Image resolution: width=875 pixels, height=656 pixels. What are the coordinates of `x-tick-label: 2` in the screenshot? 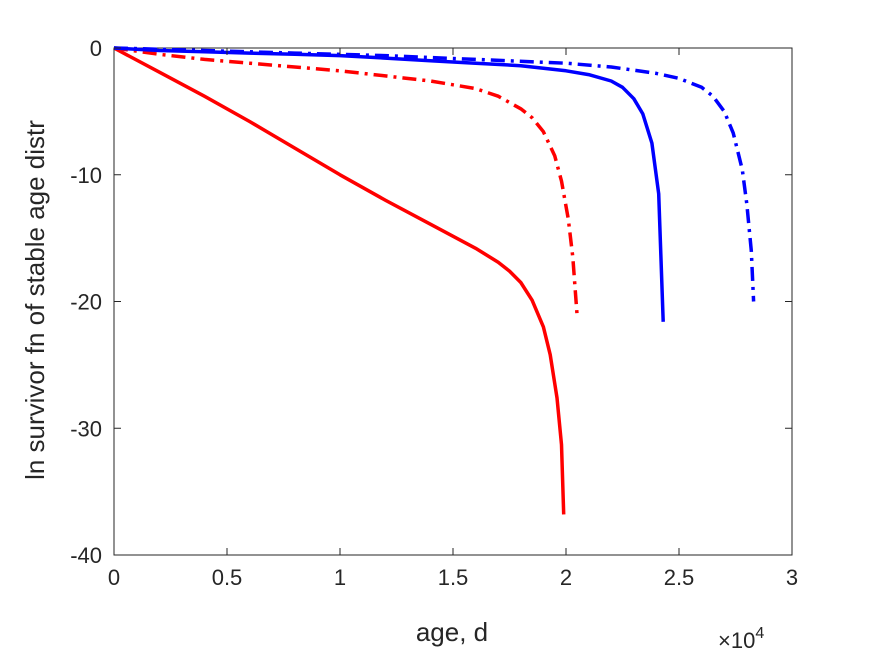 It's located at (566, 577).